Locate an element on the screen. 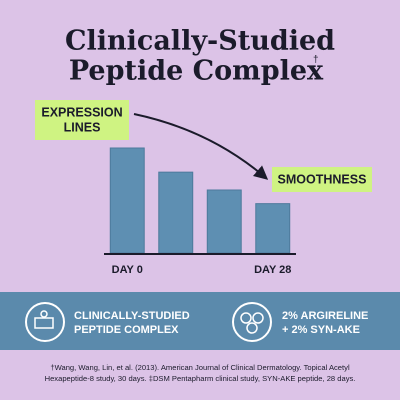 This screenshot has width=400, height=400. feature-text: CLINICALLY-STUDIED is located at coordinates (132, 316).